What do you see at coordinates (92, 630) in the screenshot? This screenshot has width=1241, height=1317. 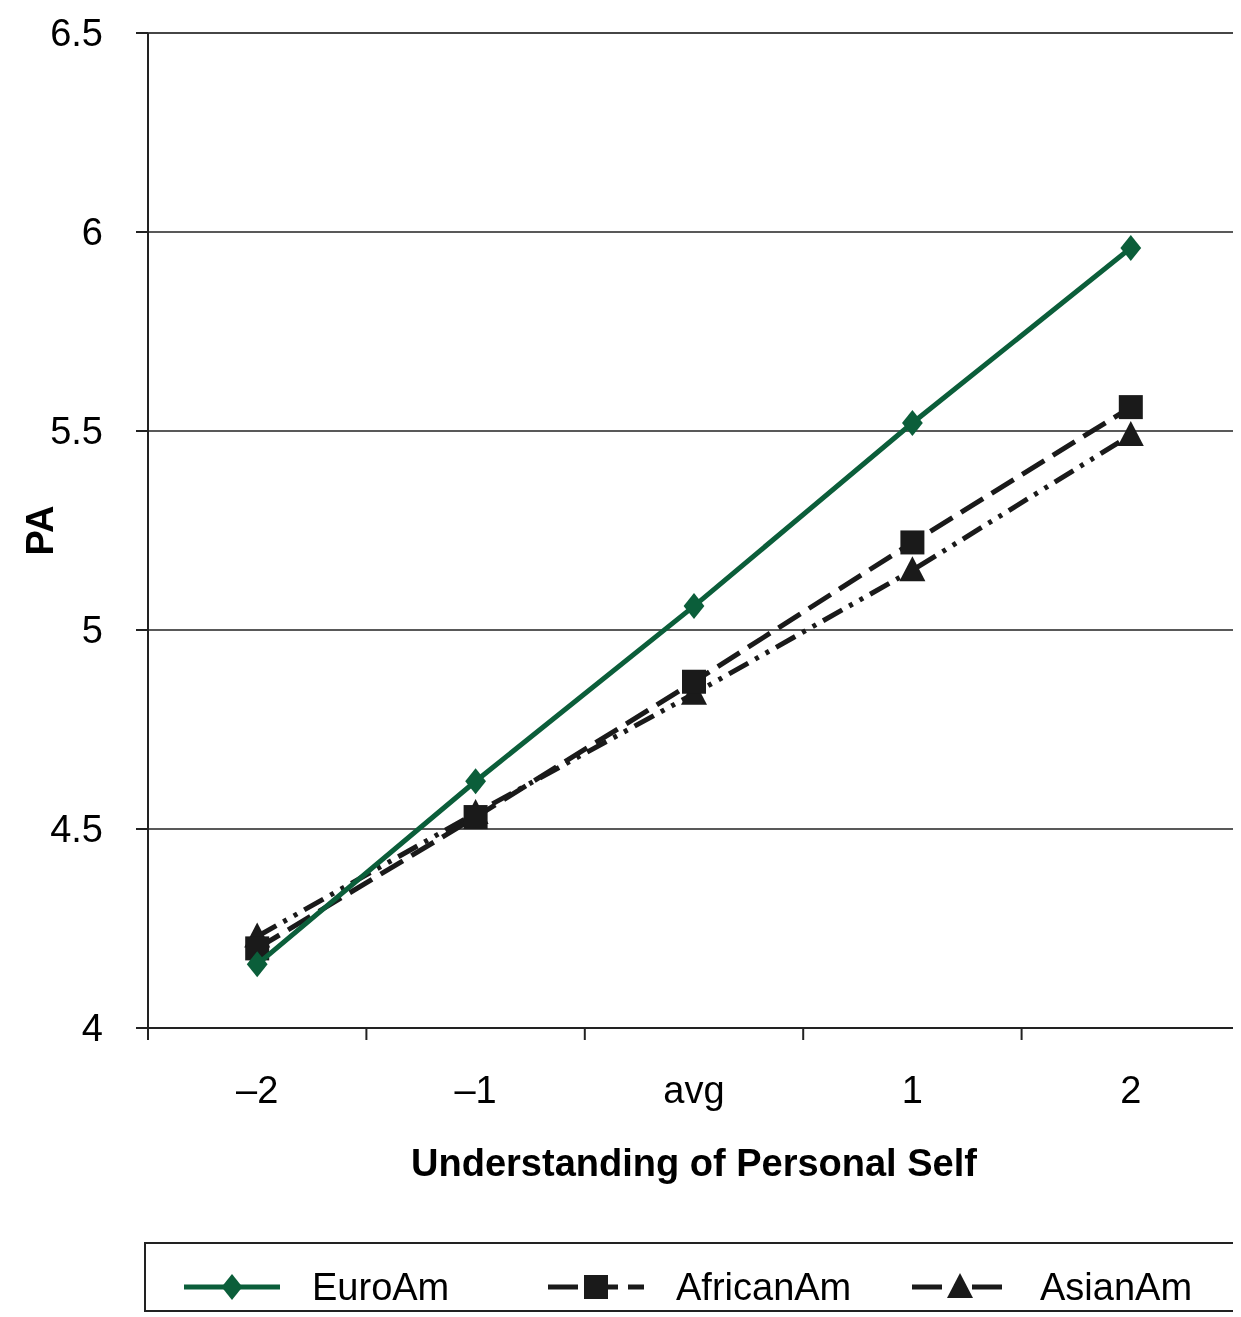 I see `y-tick-label: 5` at bounding box center [92, 630].